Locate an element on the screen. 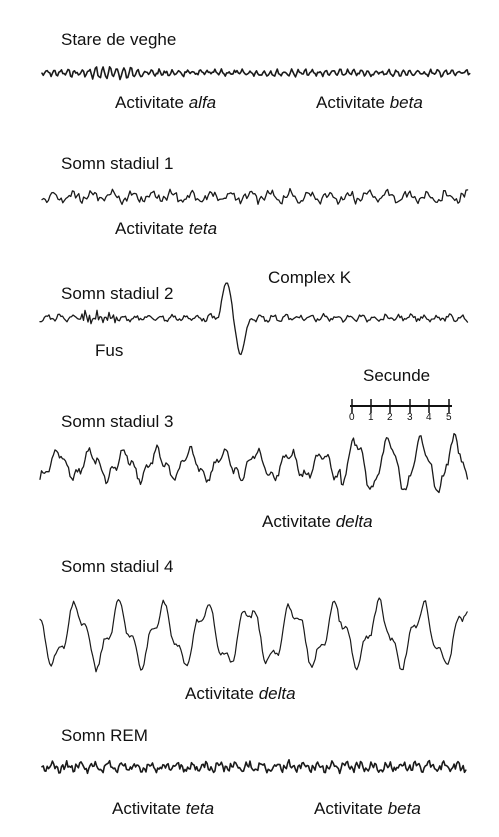  label-alpha-activity: Activitate alfa is located at coordinates (166, 102).